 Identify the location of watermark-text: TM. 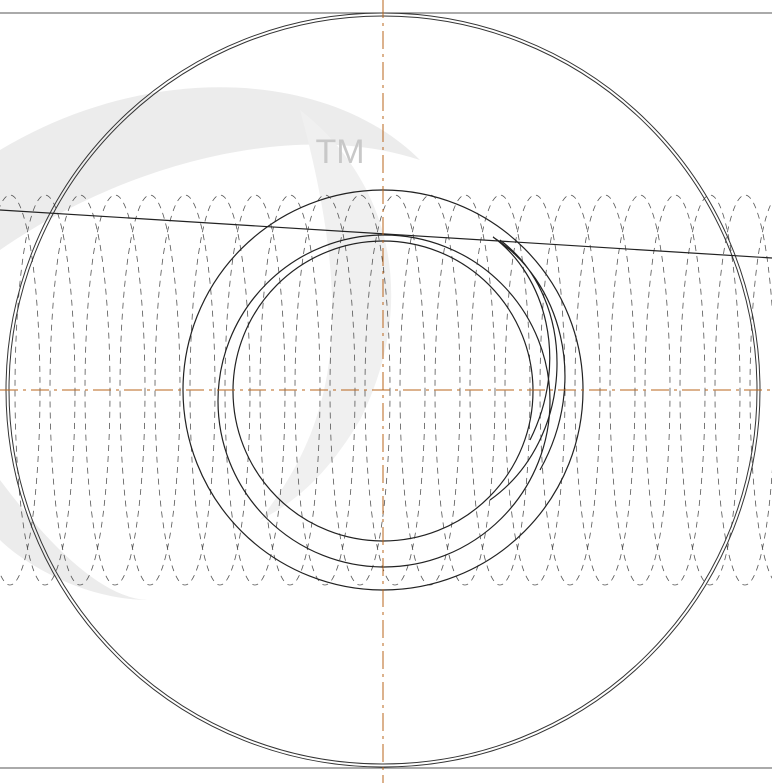
(339, 152).